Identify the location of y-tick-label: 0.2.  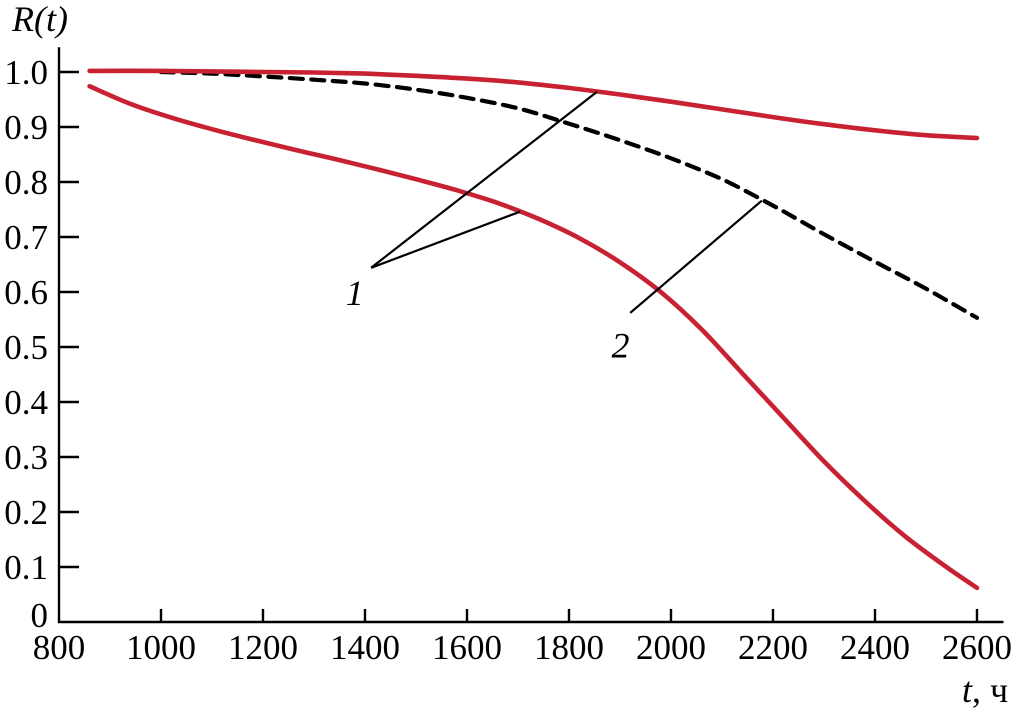
(26, 512).